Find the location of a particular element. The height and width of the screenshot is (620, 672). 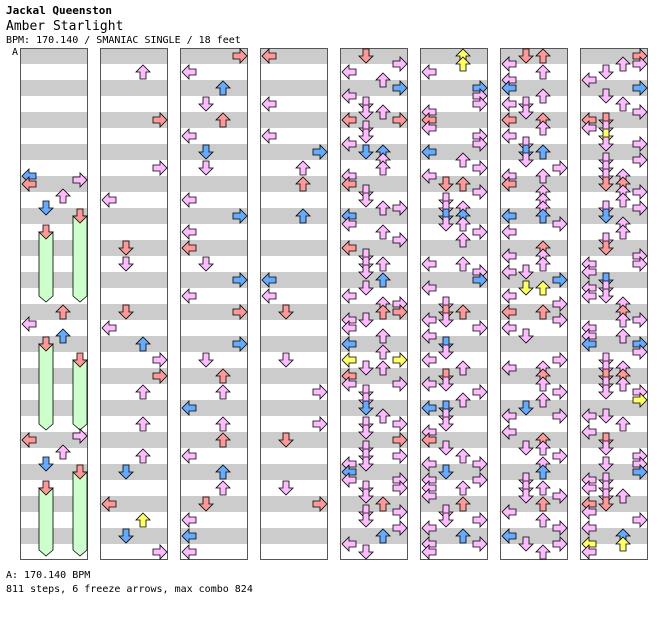

bpm-note: A: 170.140 BPM is located at coordinates (48, 575).